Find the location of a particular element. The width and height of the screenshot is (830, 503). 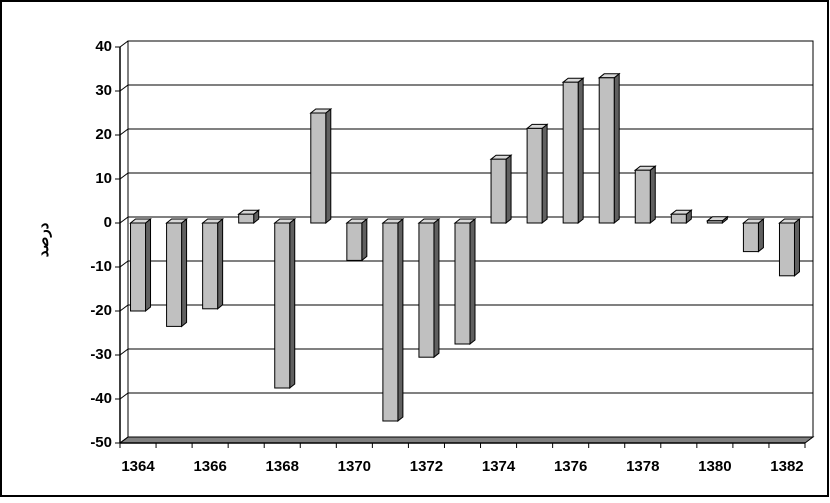

x-tick-label: 1382 is located at coordinates (786, 466).